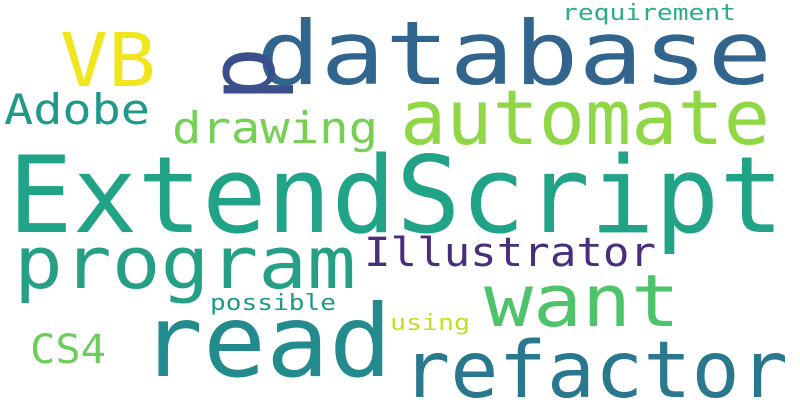 Image resolution: width=800 pixels, height=400 pixels. What do you see at coordinates (242, 74) in the screenshot?
I see `word-p: p` at bounding box center [242, 74].